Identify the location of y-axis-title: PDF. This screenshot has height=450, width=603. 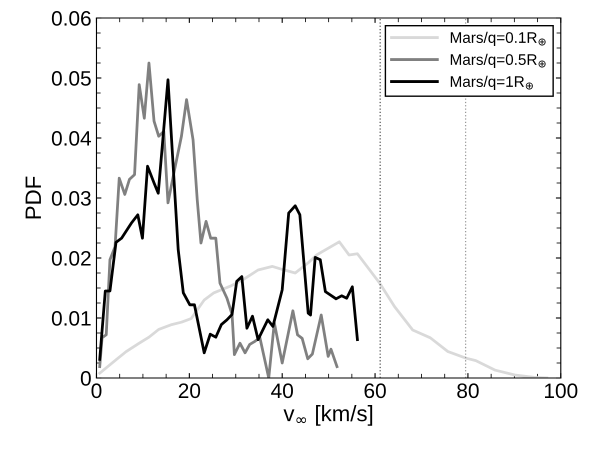
(33, 197).